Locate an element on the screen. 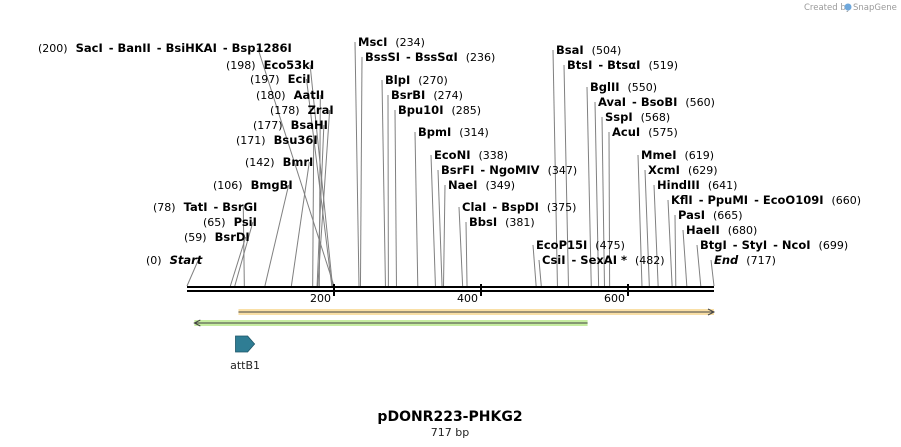  label-part: (180) is located at coordinates (271, 95).